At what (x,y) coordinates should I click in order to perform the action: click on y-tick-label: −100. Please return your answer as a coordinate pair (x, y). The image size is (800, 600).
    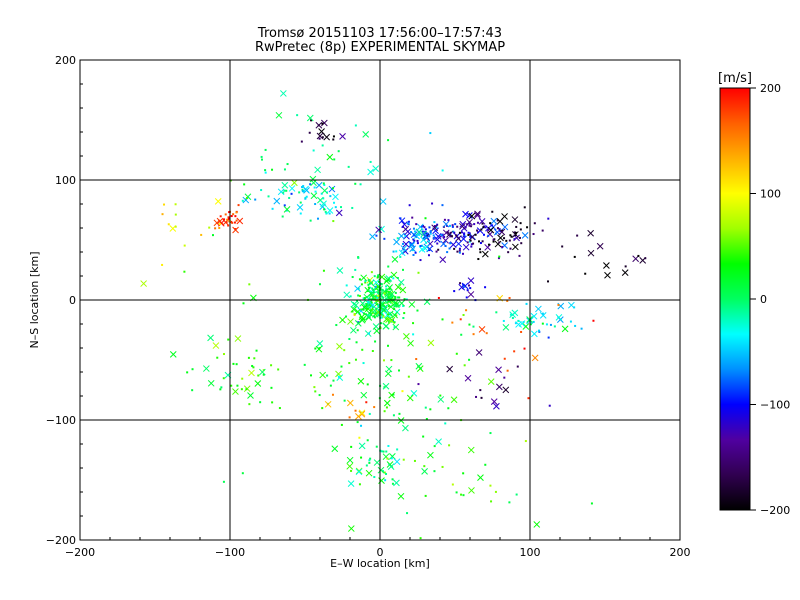
    Looking at the image, I should click on (61, 420).